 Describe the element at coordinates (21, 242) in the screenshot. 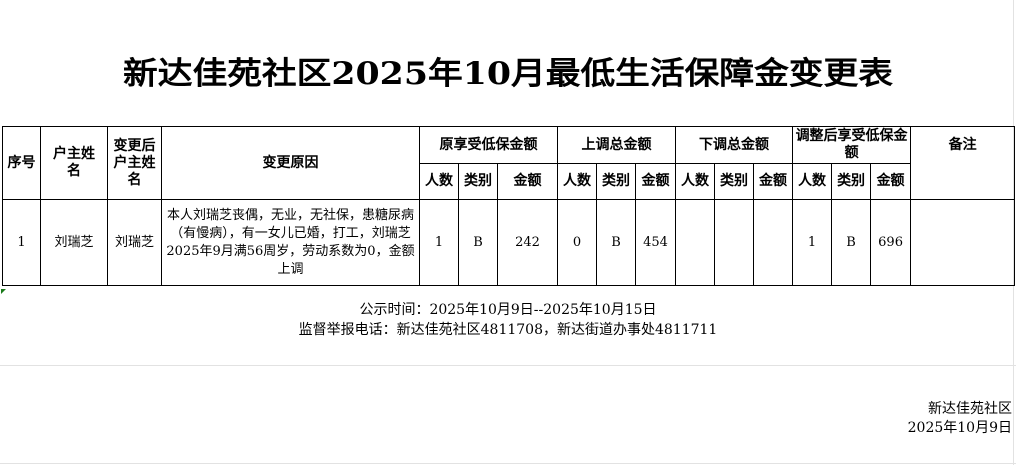

I see `cell-seq: 1` at that location.